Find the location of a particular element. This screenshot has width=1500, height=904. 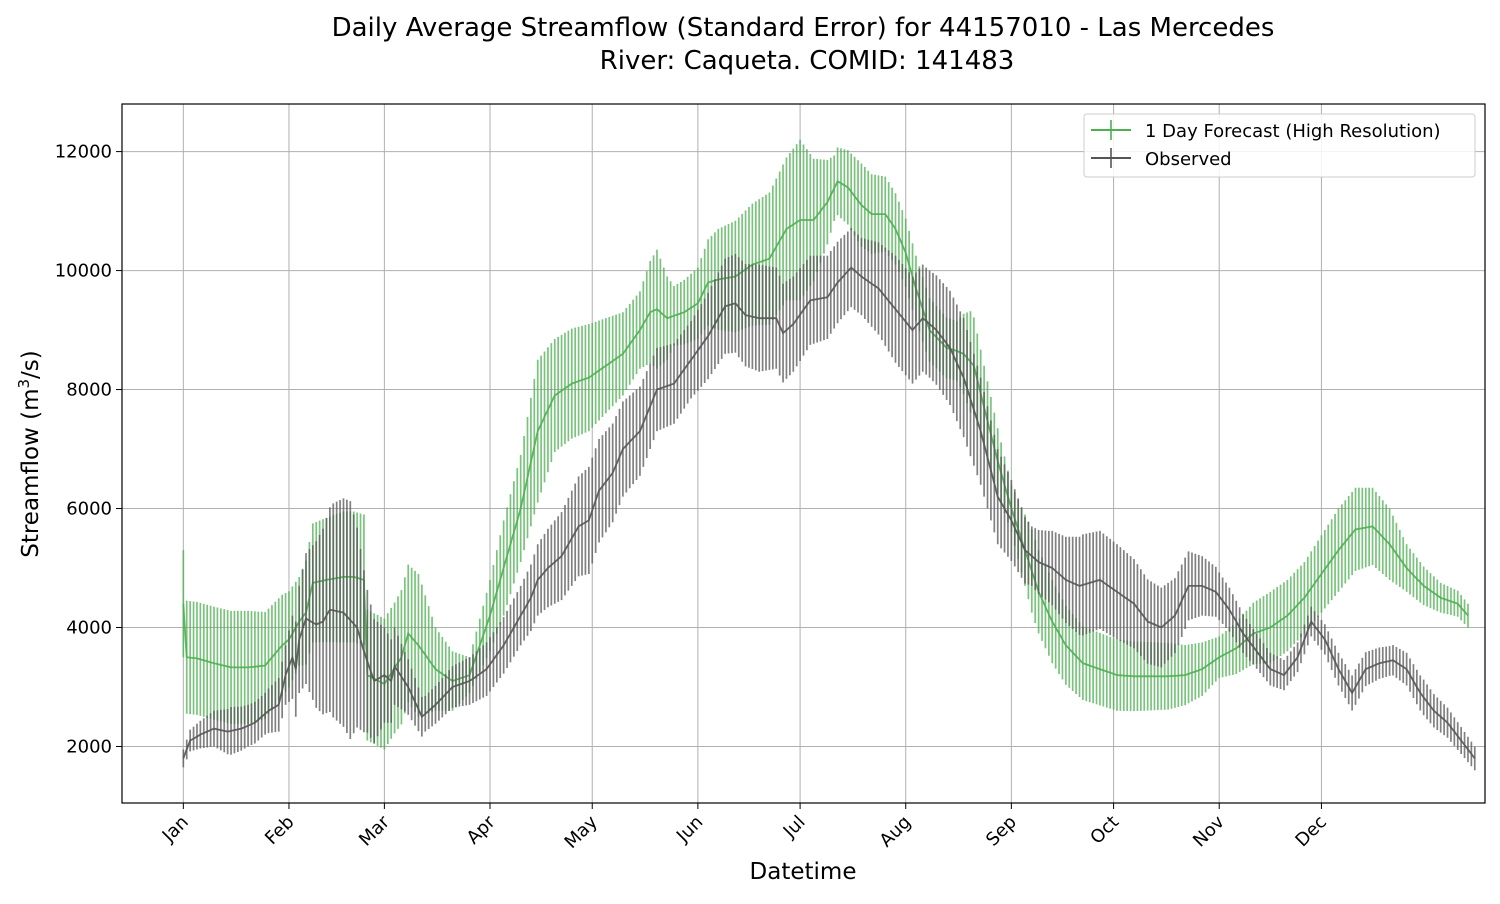

y-tick-label: 6000 is located at coordinates (89, 509).